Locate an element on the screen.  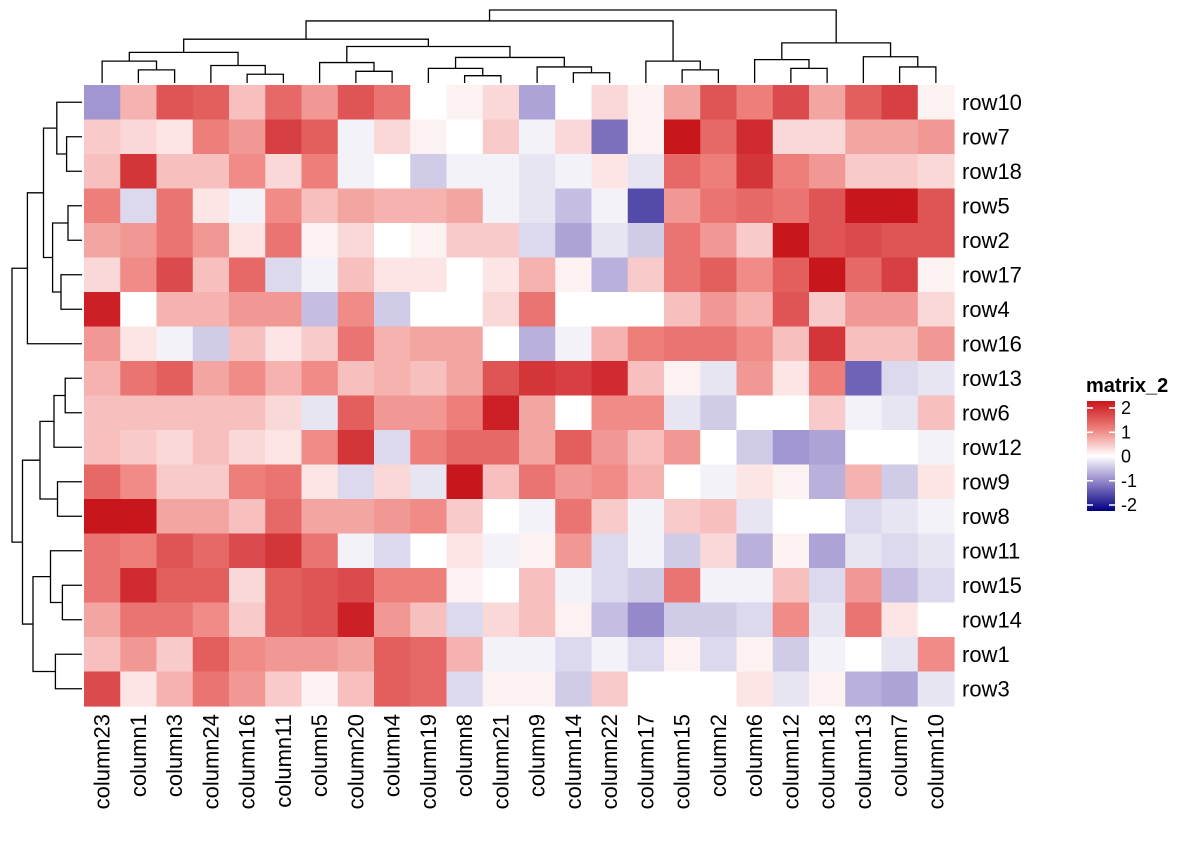
heatmap-cell-row6-column17 is located at coordinates (646, 413).